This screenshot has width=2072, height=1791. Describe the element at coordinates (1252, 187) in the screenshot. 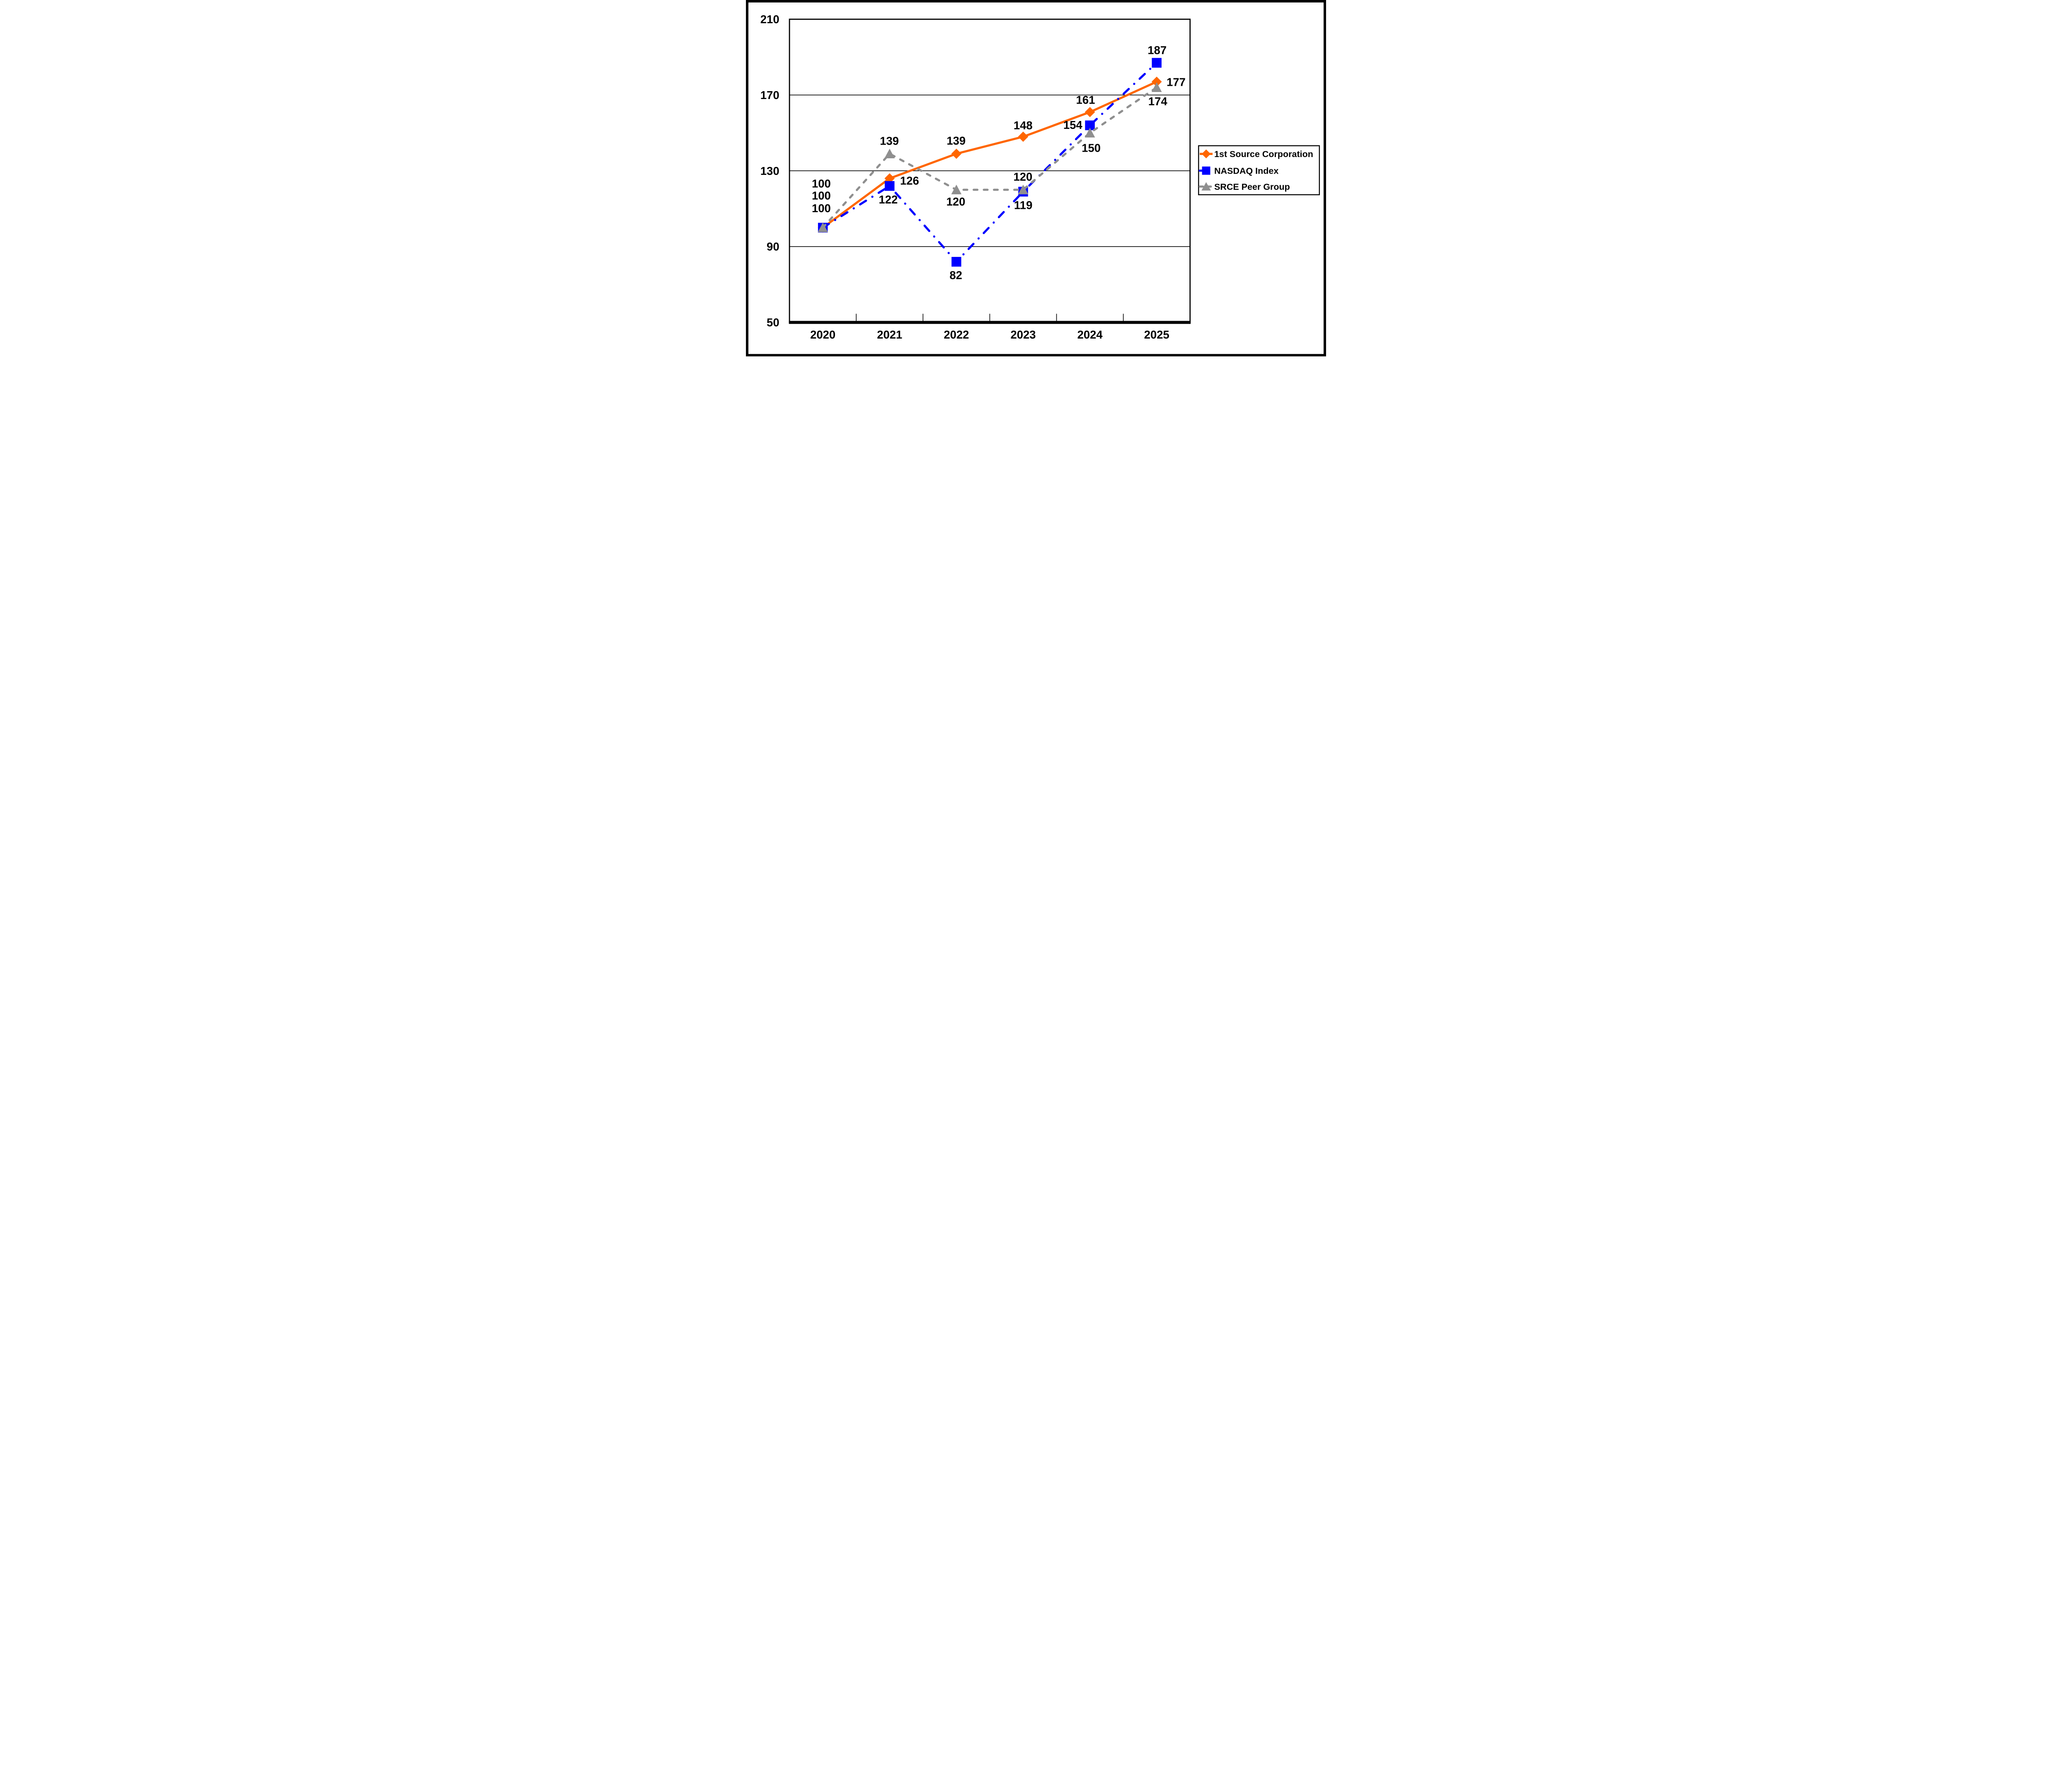

I see `legend-label-srce-peer: SRCE Peer Group` at that location.